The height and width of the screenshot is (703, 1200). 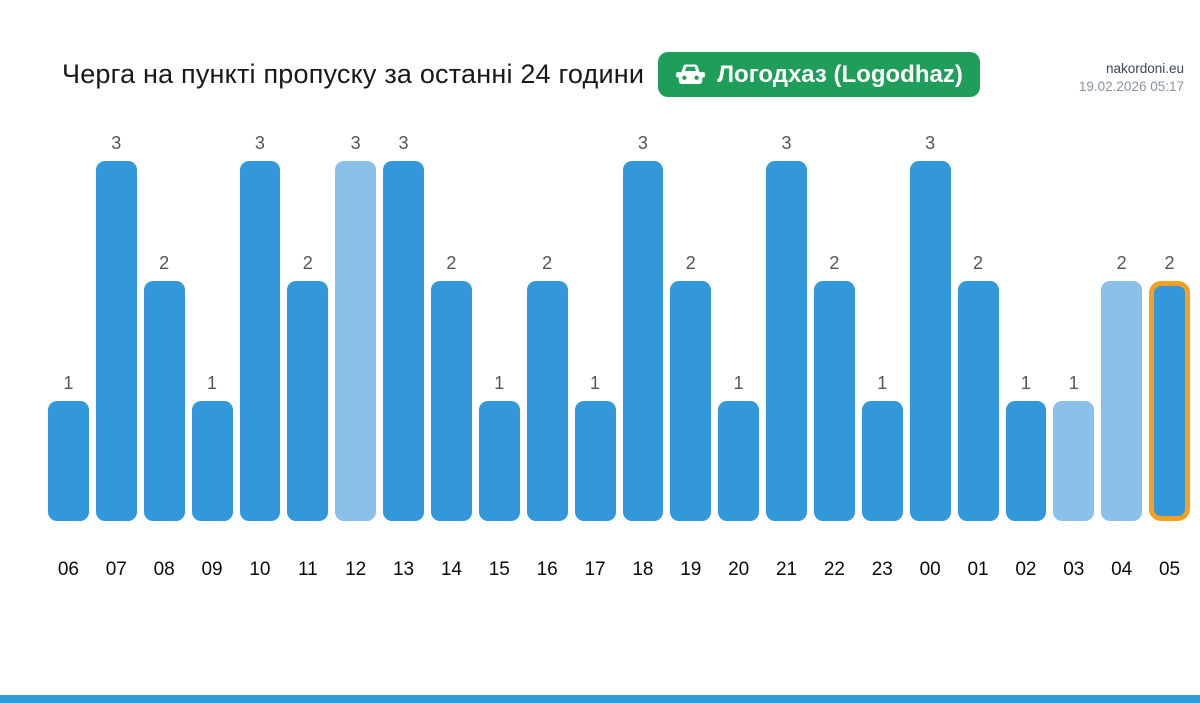 What do you see at coordinates (260, 569) in the screenshot?
I see `hour-label: 10` at bounding box center [260, 569].